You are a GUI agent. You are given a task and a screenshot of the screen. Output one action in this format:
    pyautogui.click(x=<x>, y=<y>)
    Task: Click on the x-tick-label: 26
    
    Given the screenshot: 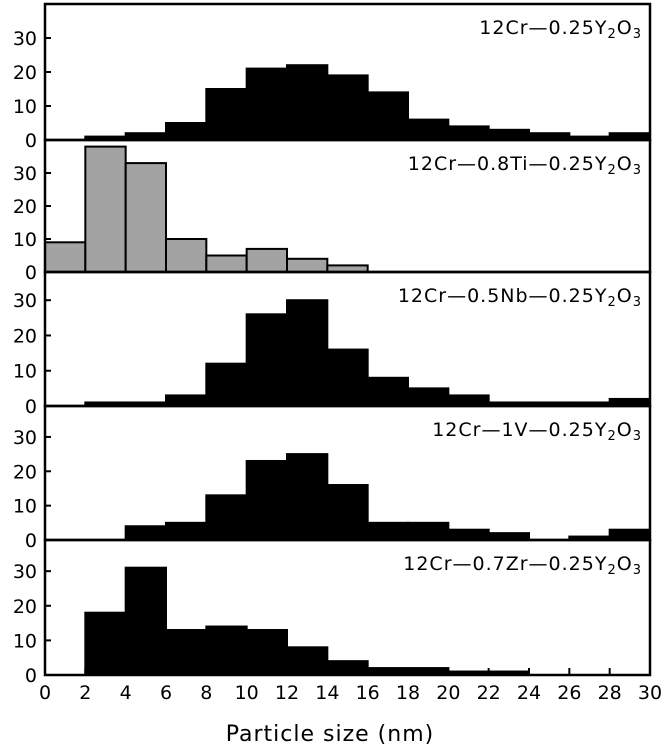 What is the action you would take?
    pyautogui.click(x=569, y=693)
    